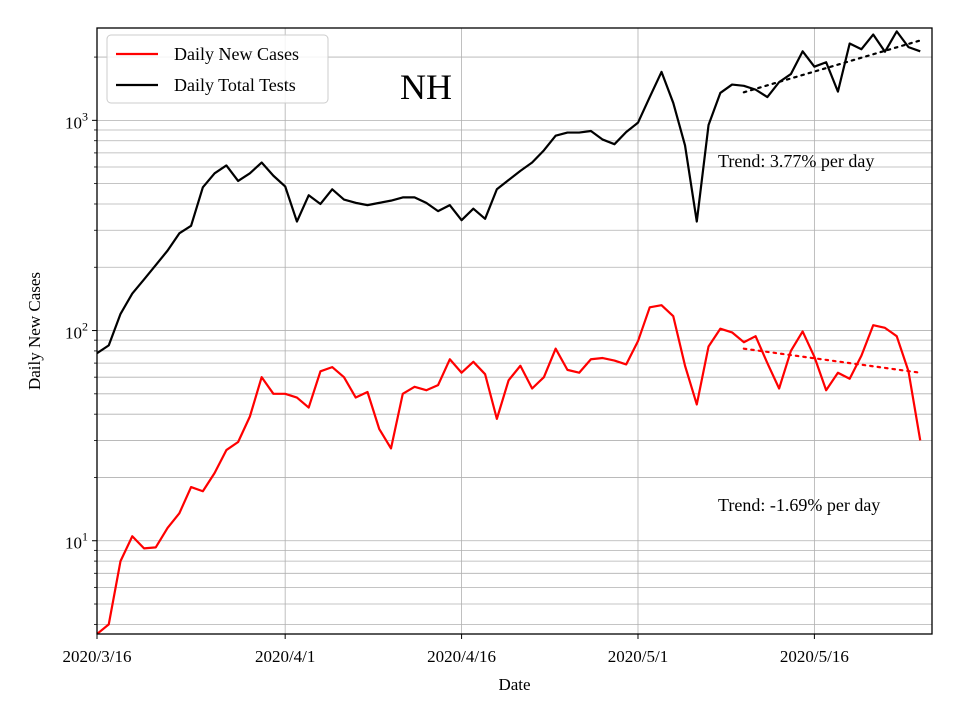 This screenshot has width=960, height=725. Describe the element at coordinates (34, 331) in the screenshot. I see `y-axis-label: Daily New Cases` at that location.